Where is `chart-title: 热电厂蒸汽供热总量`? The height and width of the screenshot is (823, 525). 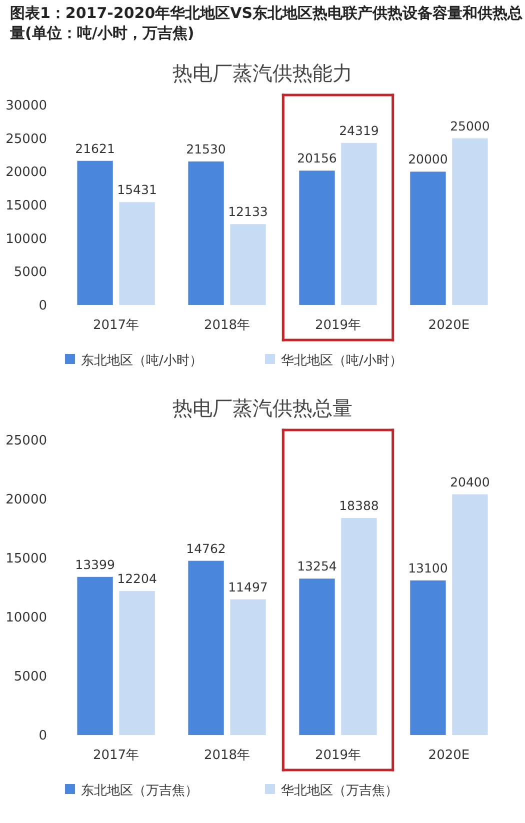 chart-title: 热电厂蒸汽供热总量 is located at coordinates (262, 408).